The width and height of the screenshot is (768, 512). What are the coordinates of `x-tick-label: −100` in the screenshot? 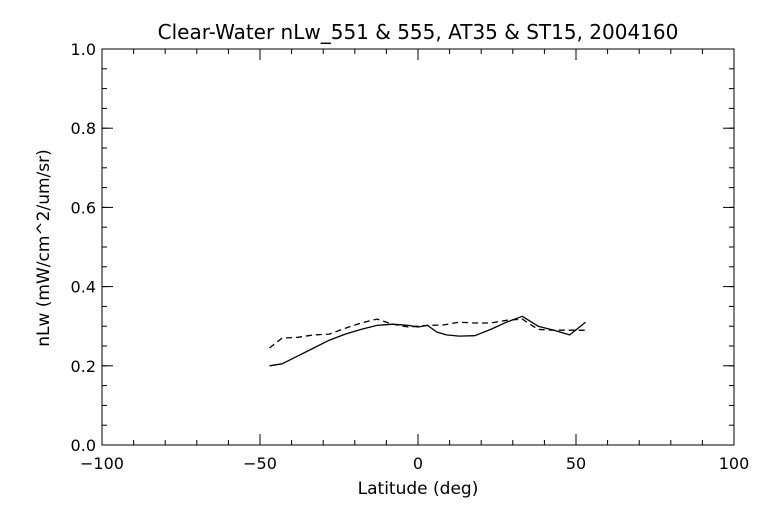 It's located at (102, 463).